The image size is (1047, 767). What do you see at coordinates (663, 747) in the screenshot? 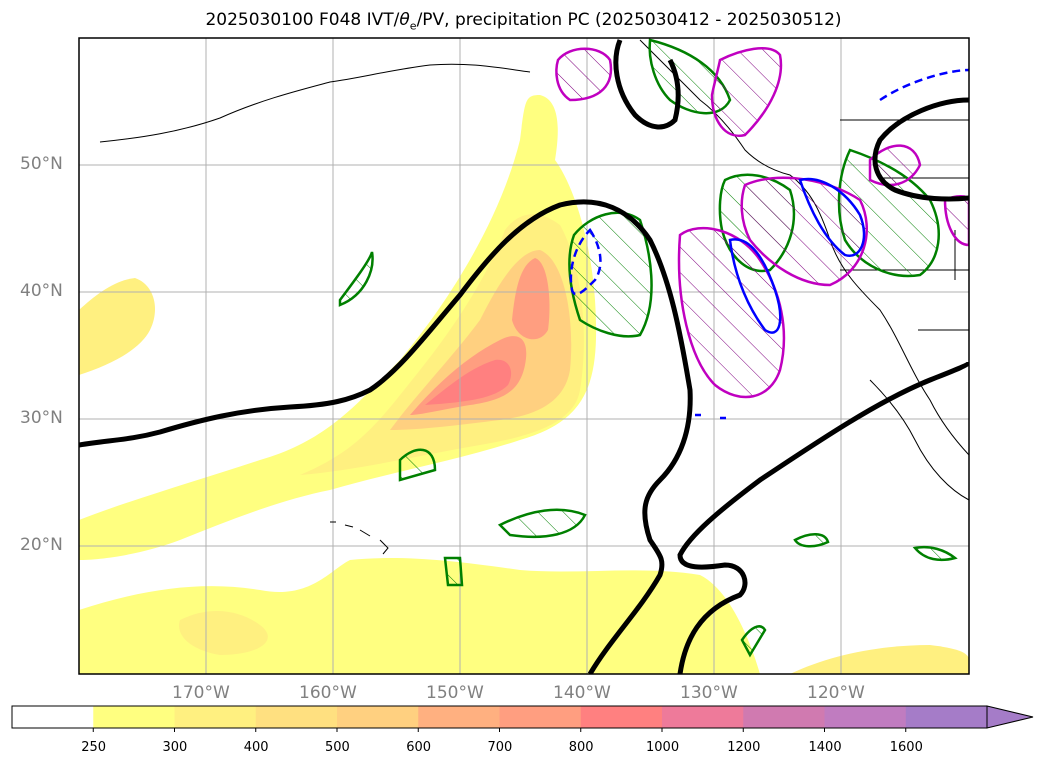
I see `colorbar-tick-label: 1000` at bounding box center [663, 747].